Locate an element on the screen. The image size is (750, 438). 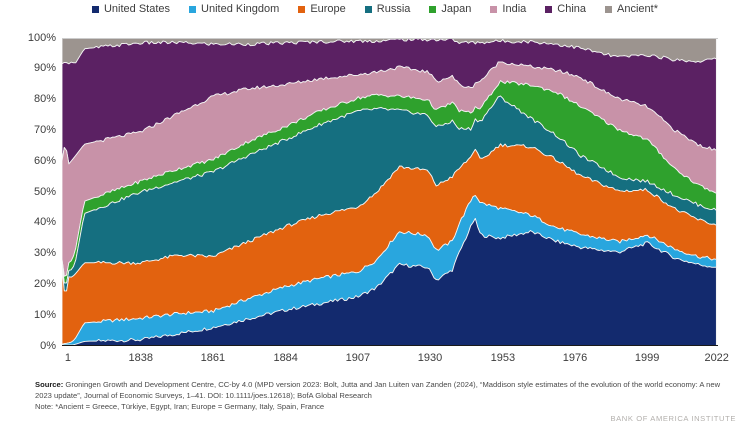
china-swatch-icon is located at coordinates (549, 9).